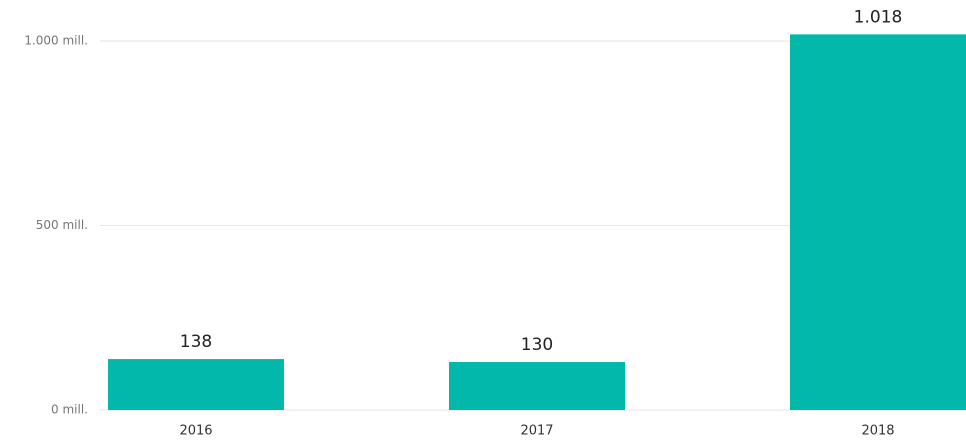 The height and width of the screenshot is (446, 966). What do you see at coordinates (62, 225) in the screenshot?
I see `y-tick-label: 500 mill.` at bounding box center [62, 225].